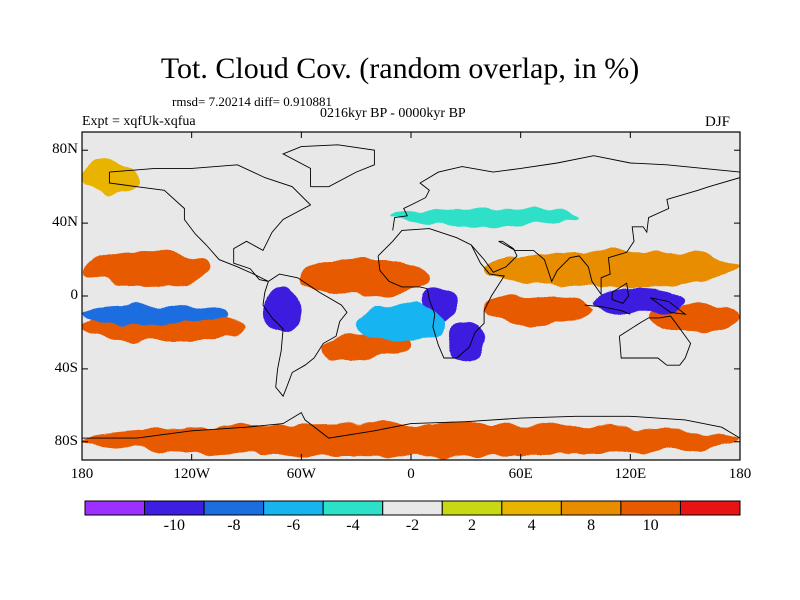  What do you see at coordinates (531, 525) in the screenshot?
I see `colorbar-label: 4` at bounding box center [531, 525].